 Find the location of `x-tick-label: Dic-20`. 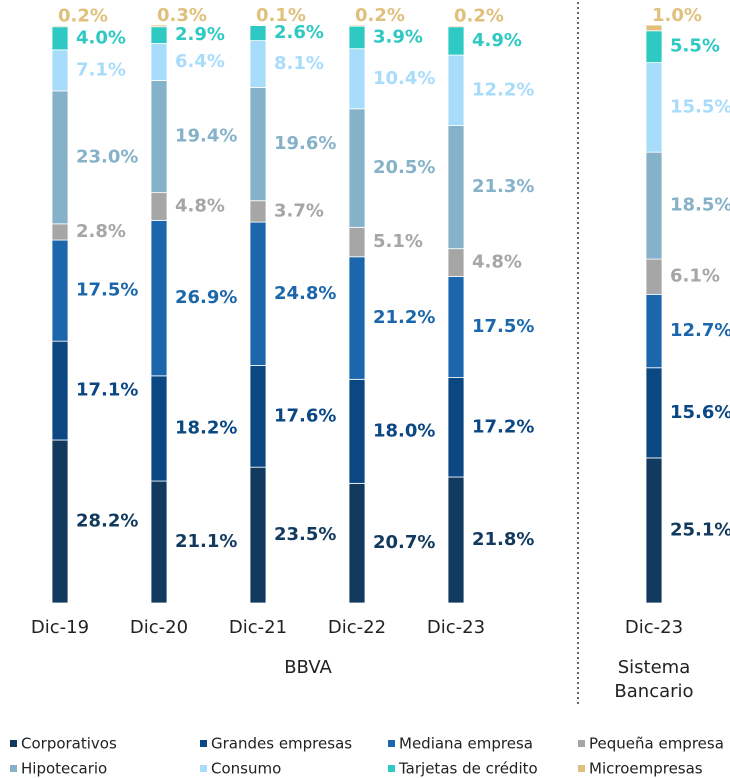

x-tick-label: Dic-20 is located at coordinates (159, 627).